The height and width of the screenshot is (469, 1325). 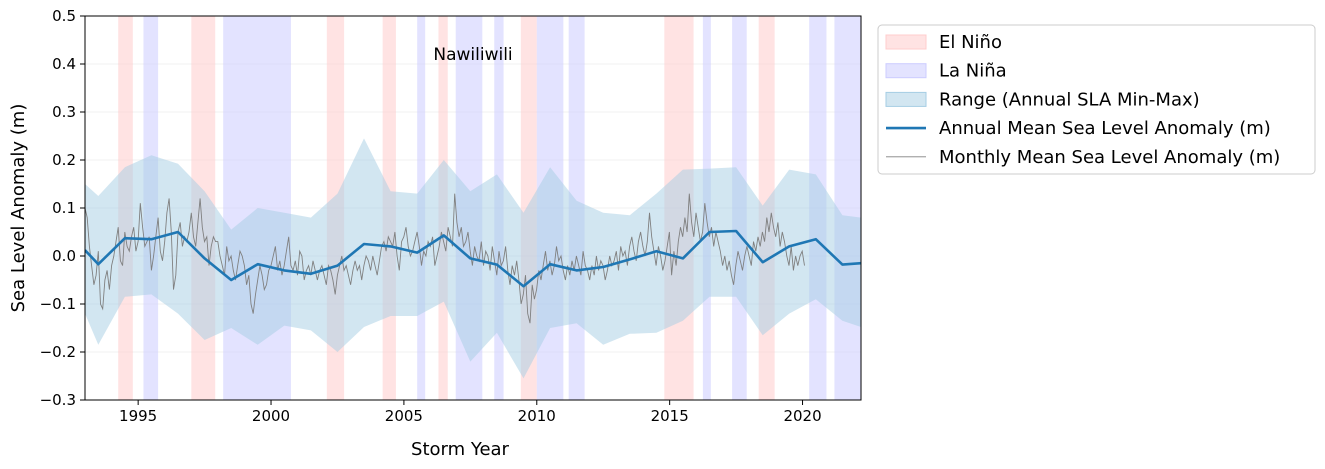 What do you see at coordinates (58, 400) in the screenshot?
I see `y-tick-label: −0.3` at bounding box center [58, 400].